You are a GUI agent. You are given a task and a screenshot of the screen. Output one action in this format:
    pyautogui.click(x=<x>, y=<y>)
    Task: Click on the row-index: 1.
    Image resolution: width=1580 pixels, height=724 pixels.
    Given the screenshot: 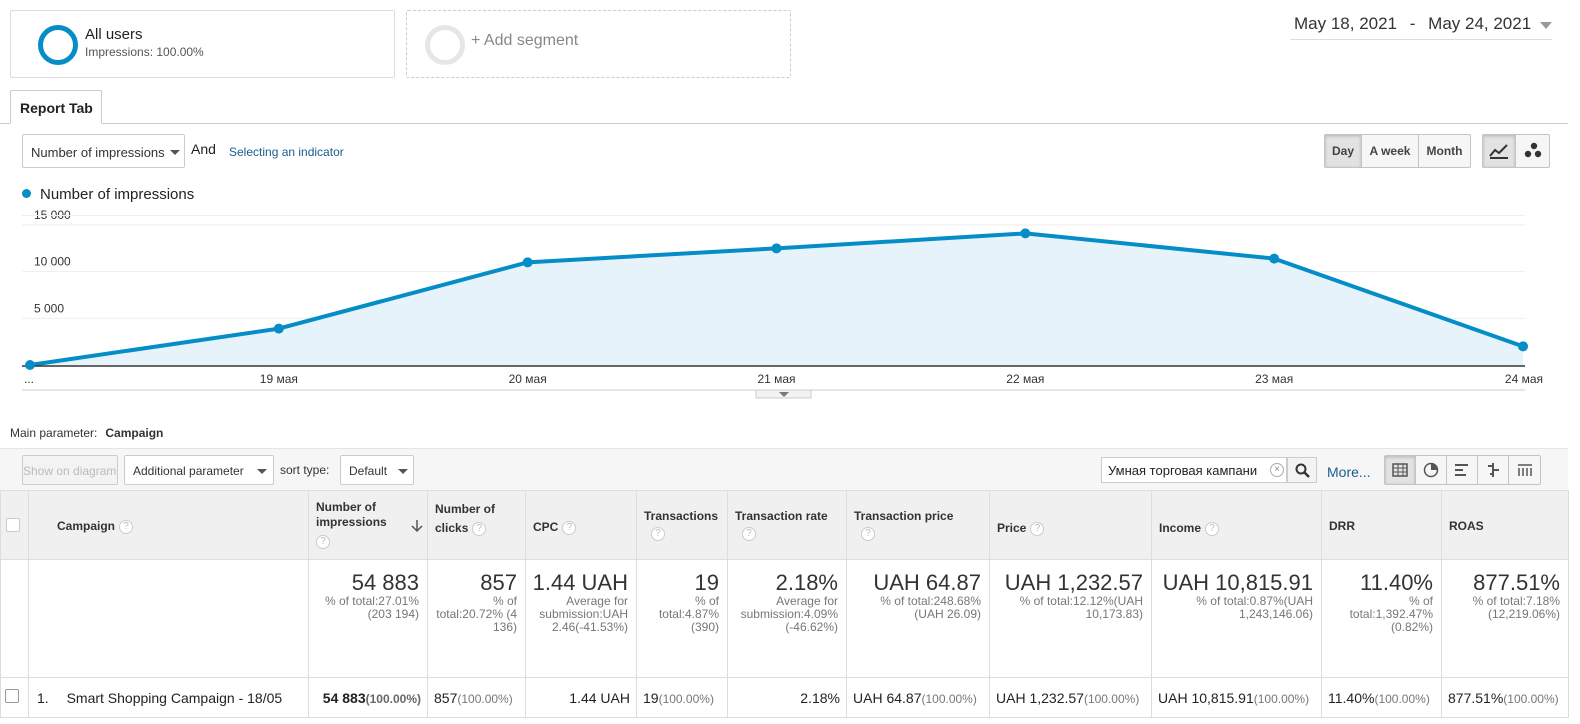 What is the action you would take?
    pyautogui.click(x=43, y=697)
    